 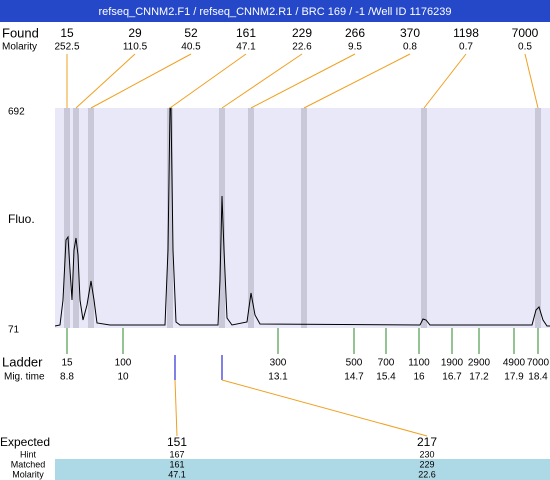 I want to click on expected-label: Expected, so click(x=25, y=442).